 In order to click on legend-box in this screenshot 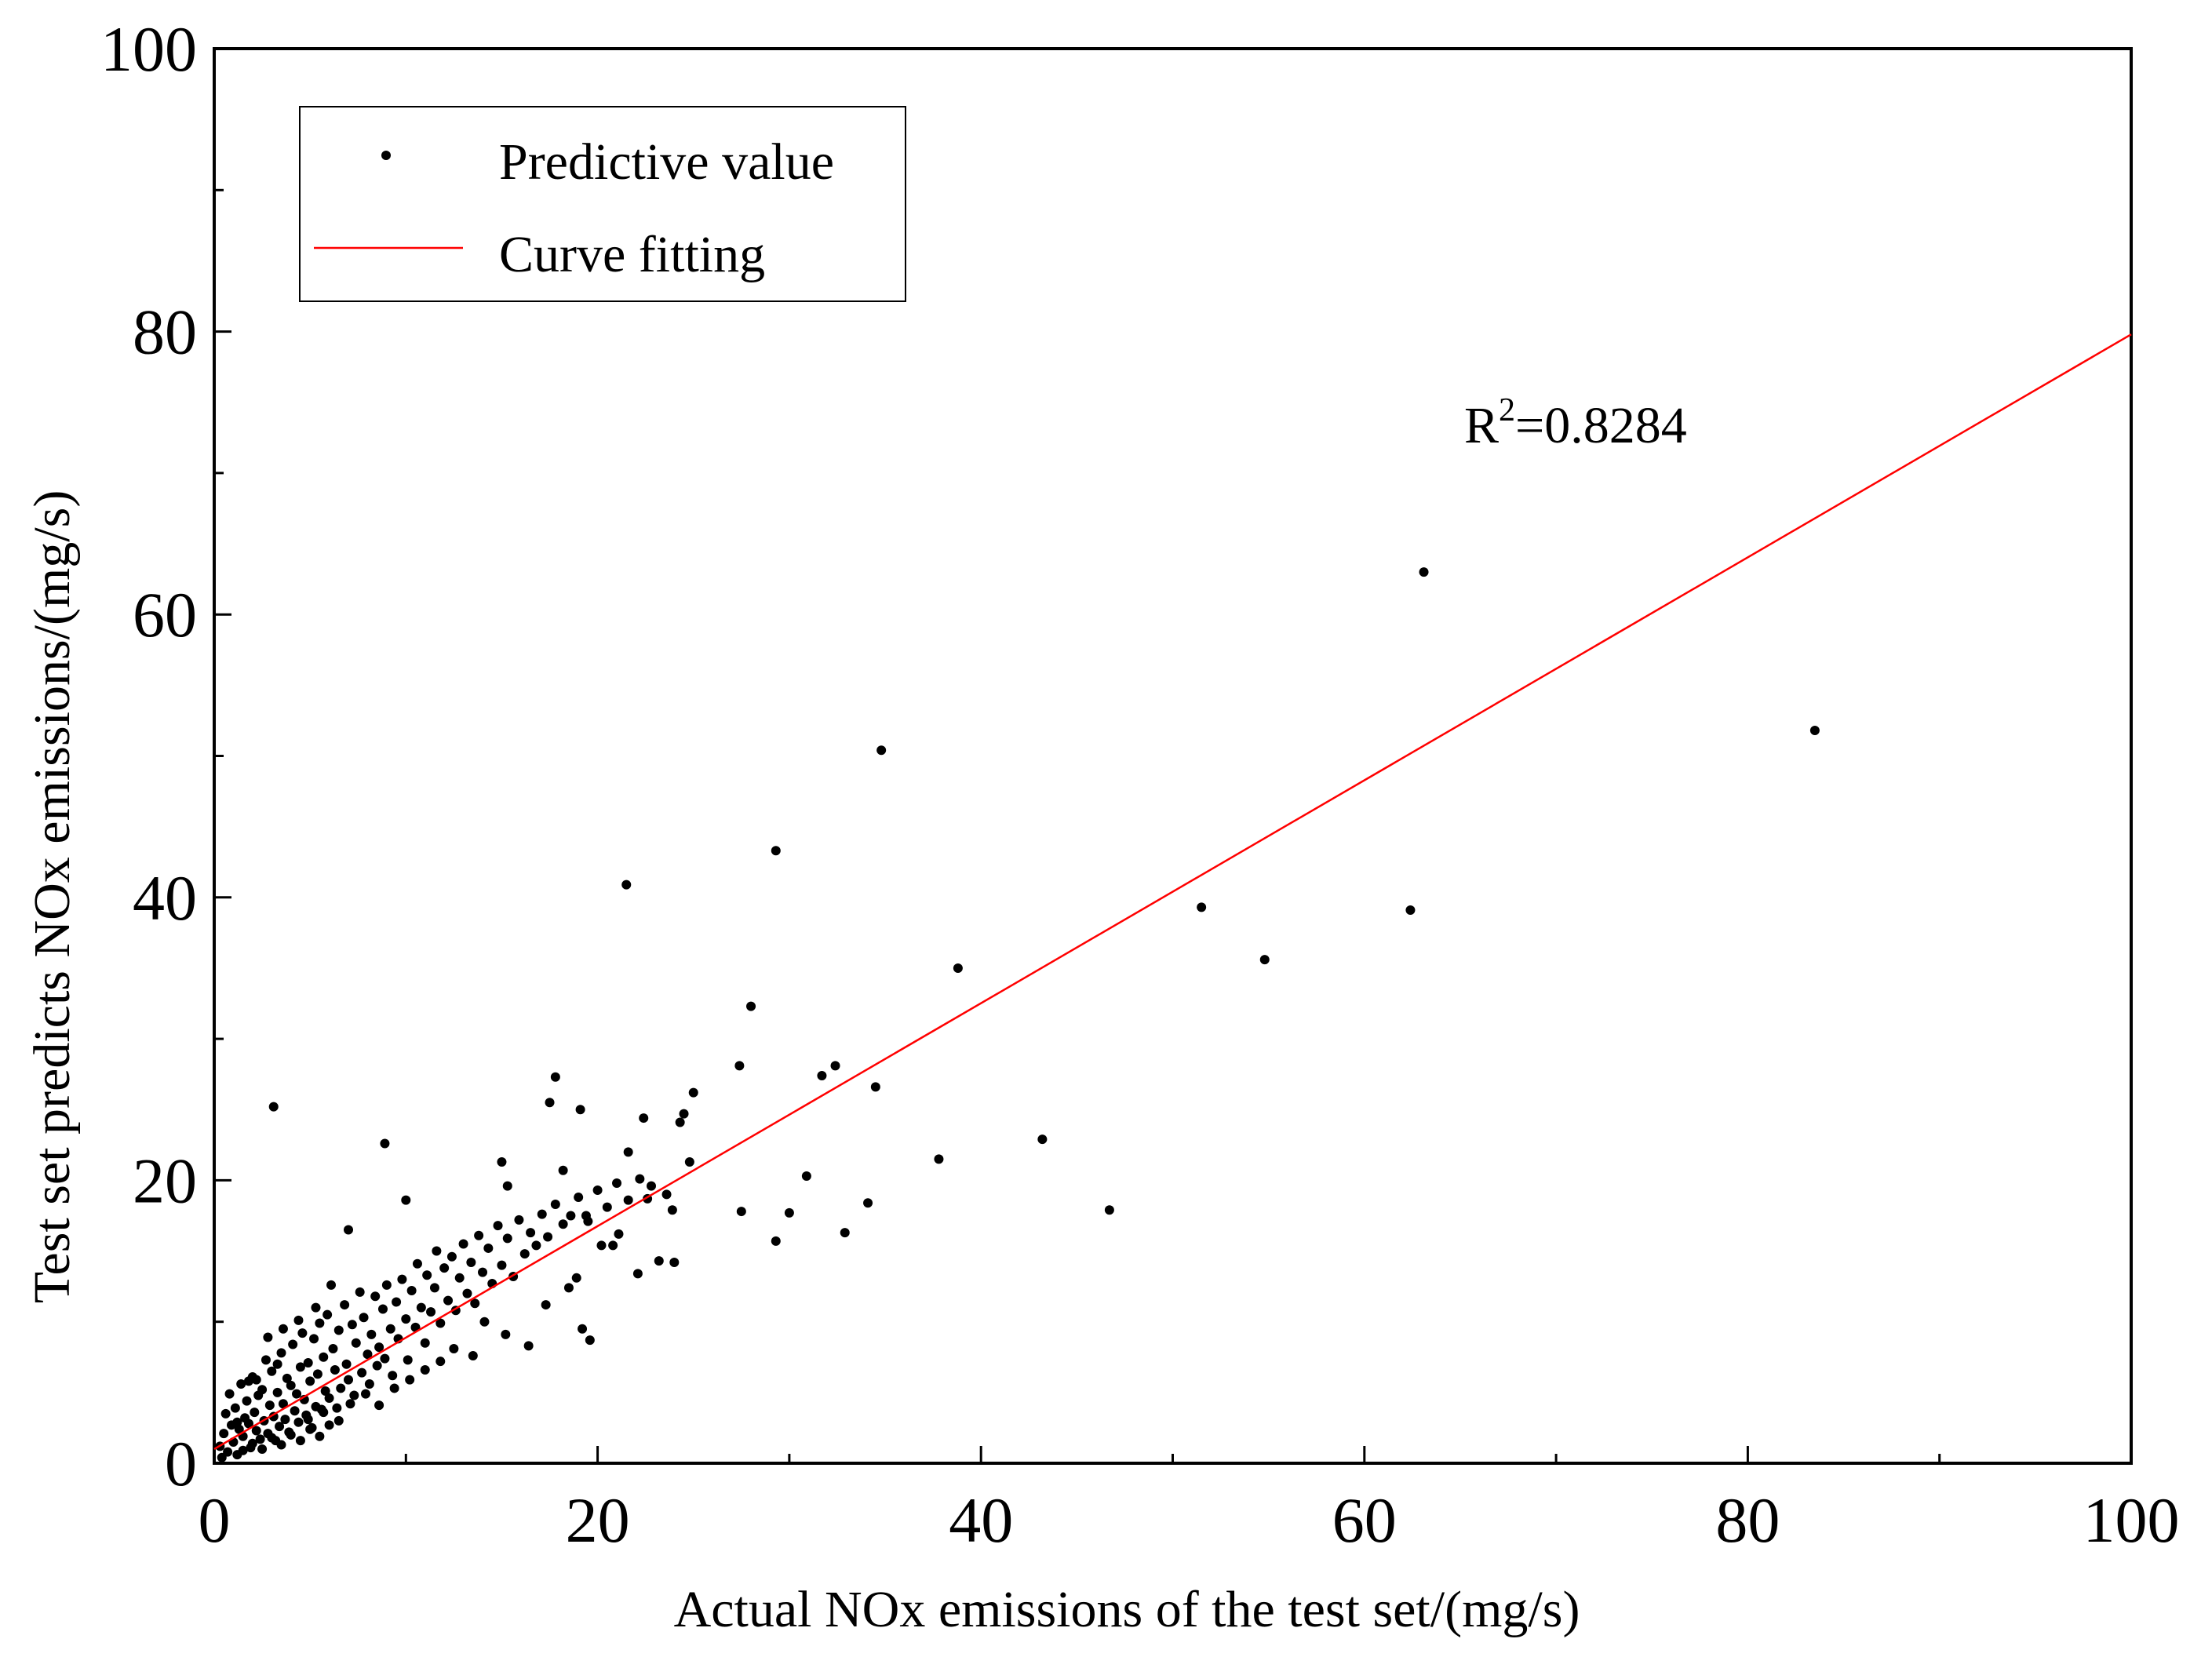, I will do `click(602, 204)`.